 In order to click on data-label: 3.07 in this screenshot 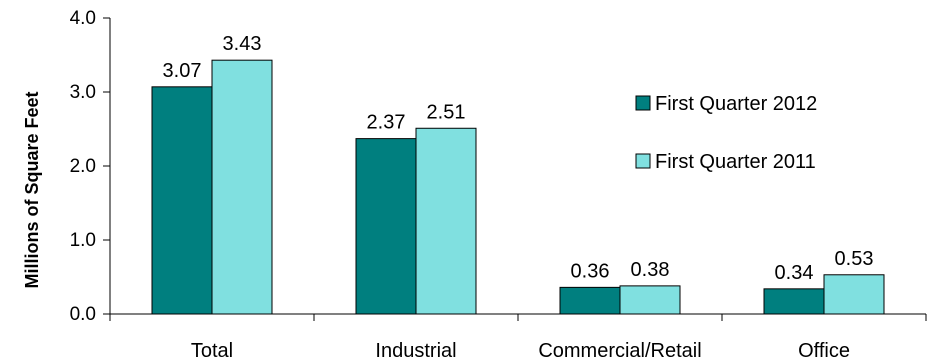, I will do `click(182, 71)`.